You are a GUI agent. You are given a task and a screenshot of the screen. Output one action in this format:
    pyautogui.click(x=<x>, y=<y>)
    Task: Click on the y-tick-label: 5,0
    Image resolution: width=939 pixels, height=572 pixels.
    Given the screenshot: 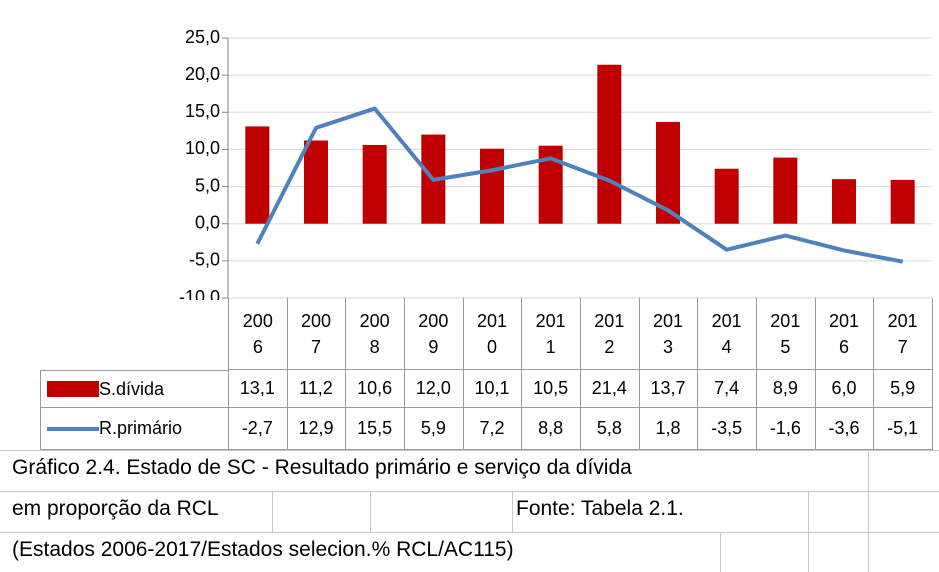 What is the action you would take?
    pyautogui.click(x=207, y=185)
    